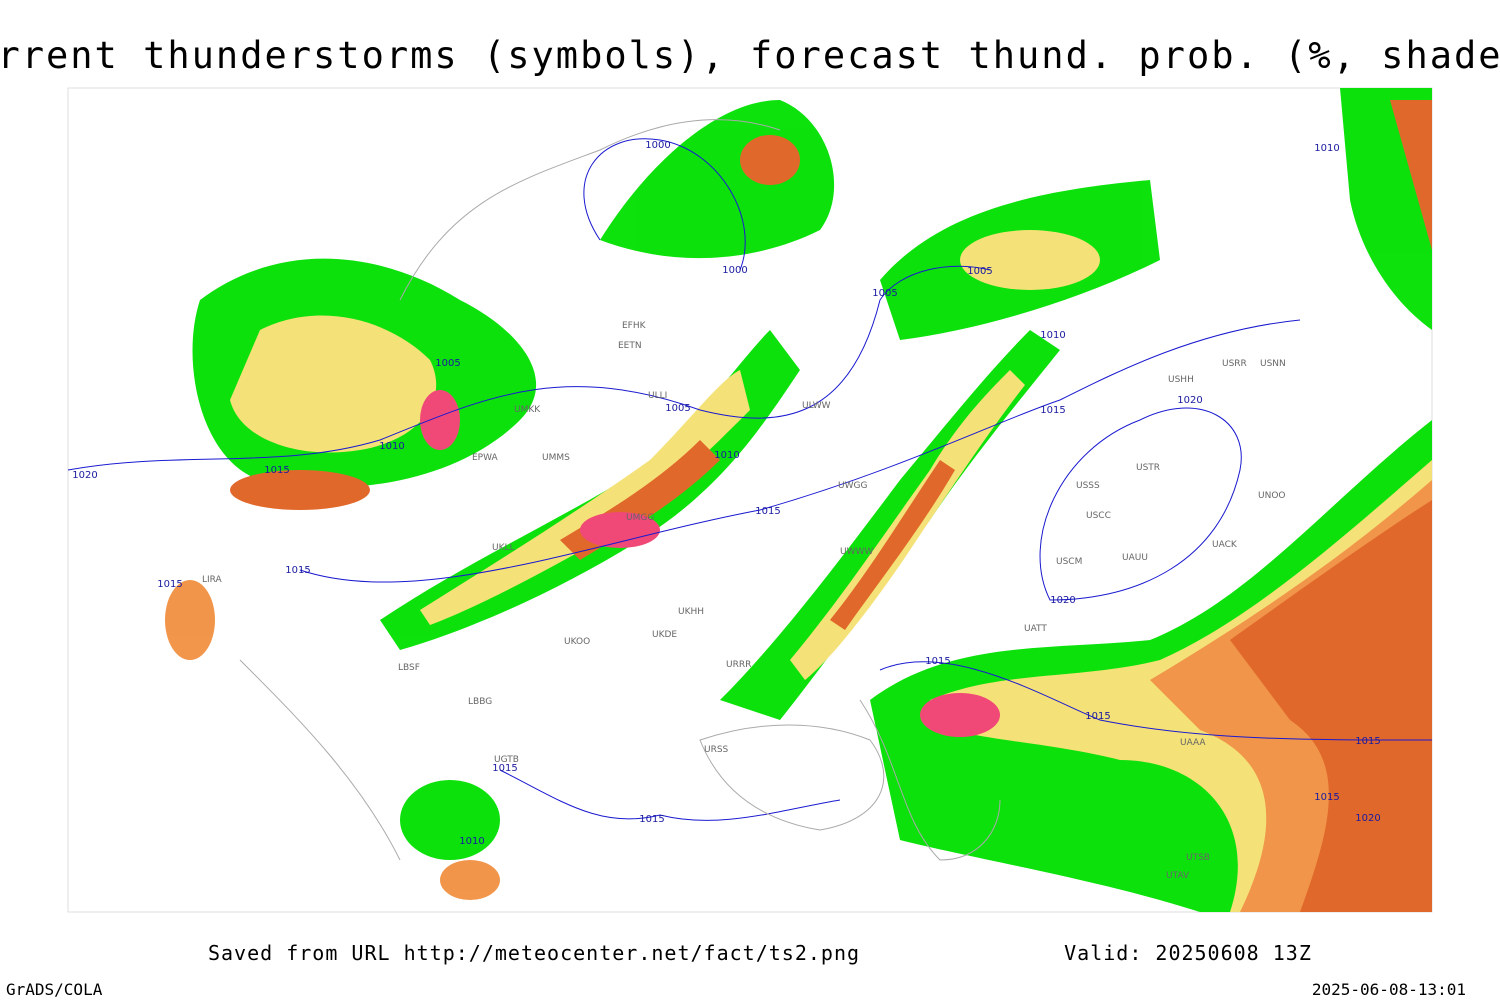  Describe the element at coordinates (503, 548) in the screenshot. I see `station-label: UKLL` at that location.